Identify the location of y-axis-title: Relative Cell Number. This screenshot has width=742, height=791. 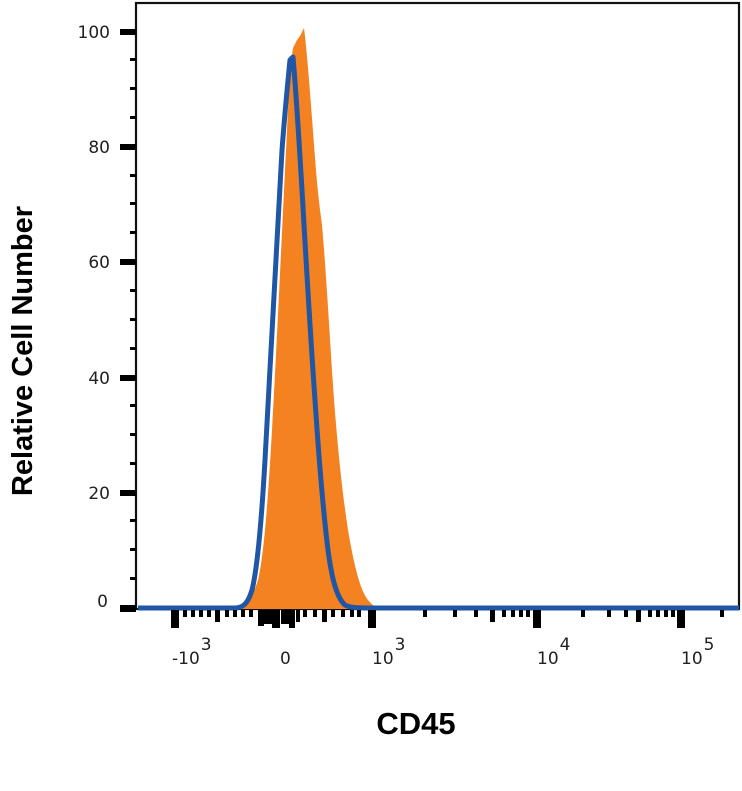
(23, 351).